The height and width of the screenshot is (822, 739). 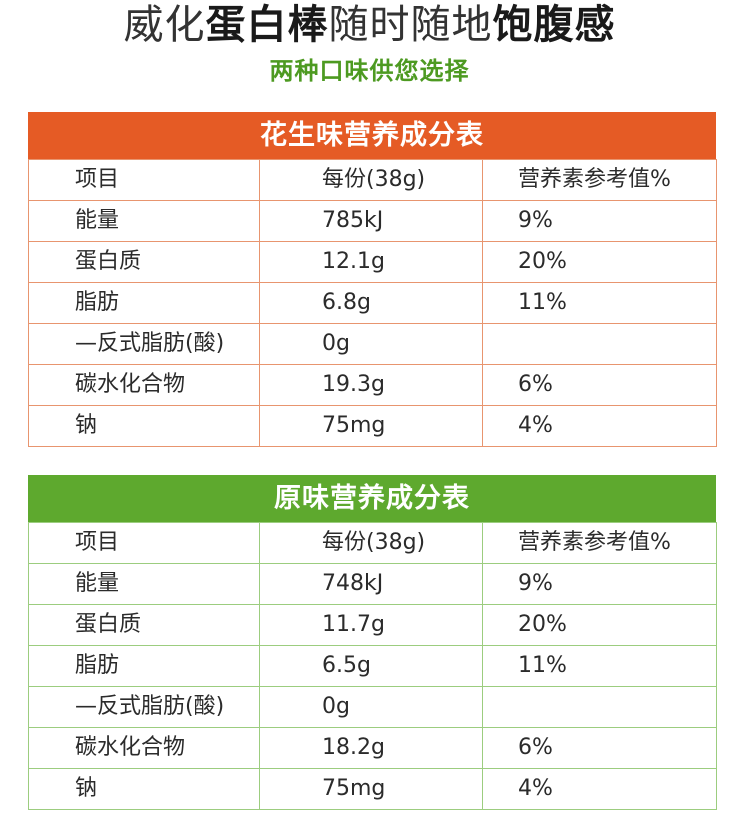 I want to click on subtitle: 两种口味供您选择, so click(x=369, y=71).